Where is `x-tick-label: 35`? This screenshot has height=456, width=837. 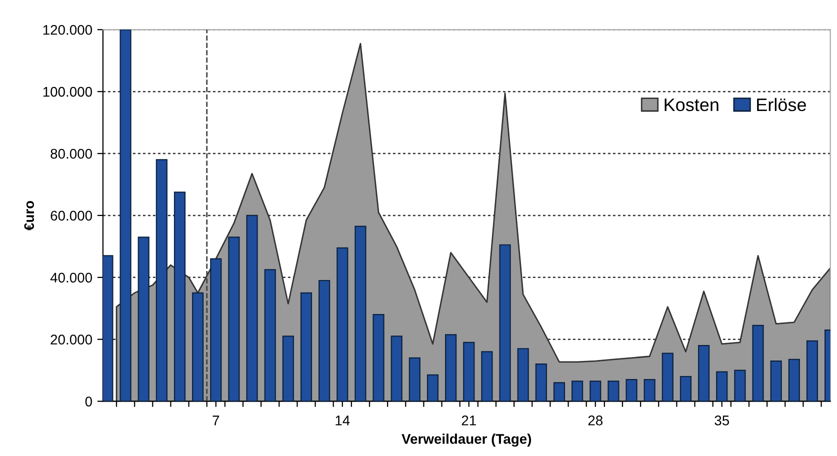 x-tick-label: 35 is located at coordinates (722, 421).